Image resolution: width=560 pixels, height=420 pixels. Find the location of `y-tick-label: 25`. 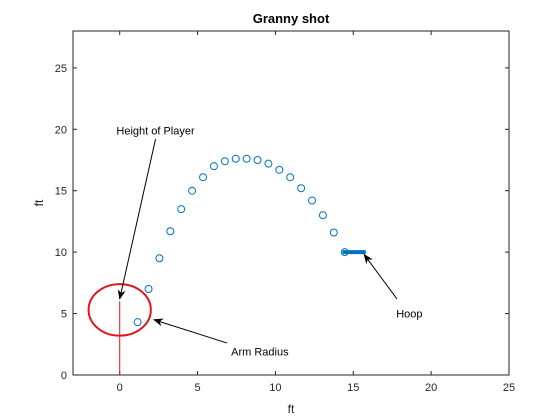

y-tick-label: 25 is located at coordinates (61, 69).